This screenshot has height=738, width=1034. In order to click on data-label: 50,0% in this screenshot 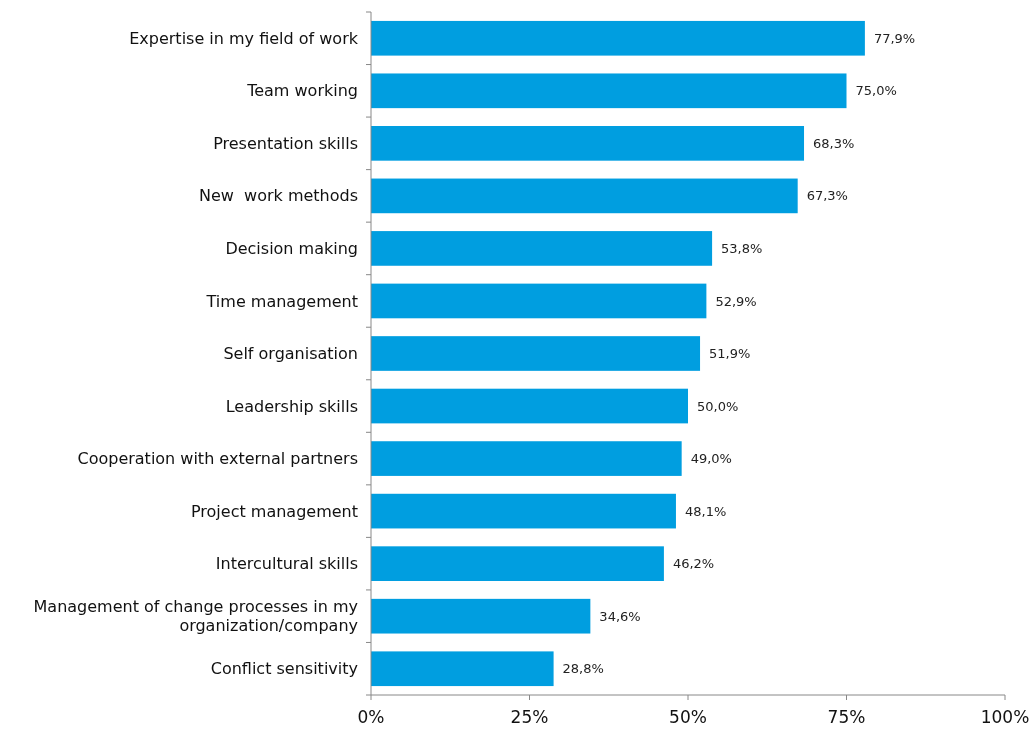, I will do `click(718, 406)`.